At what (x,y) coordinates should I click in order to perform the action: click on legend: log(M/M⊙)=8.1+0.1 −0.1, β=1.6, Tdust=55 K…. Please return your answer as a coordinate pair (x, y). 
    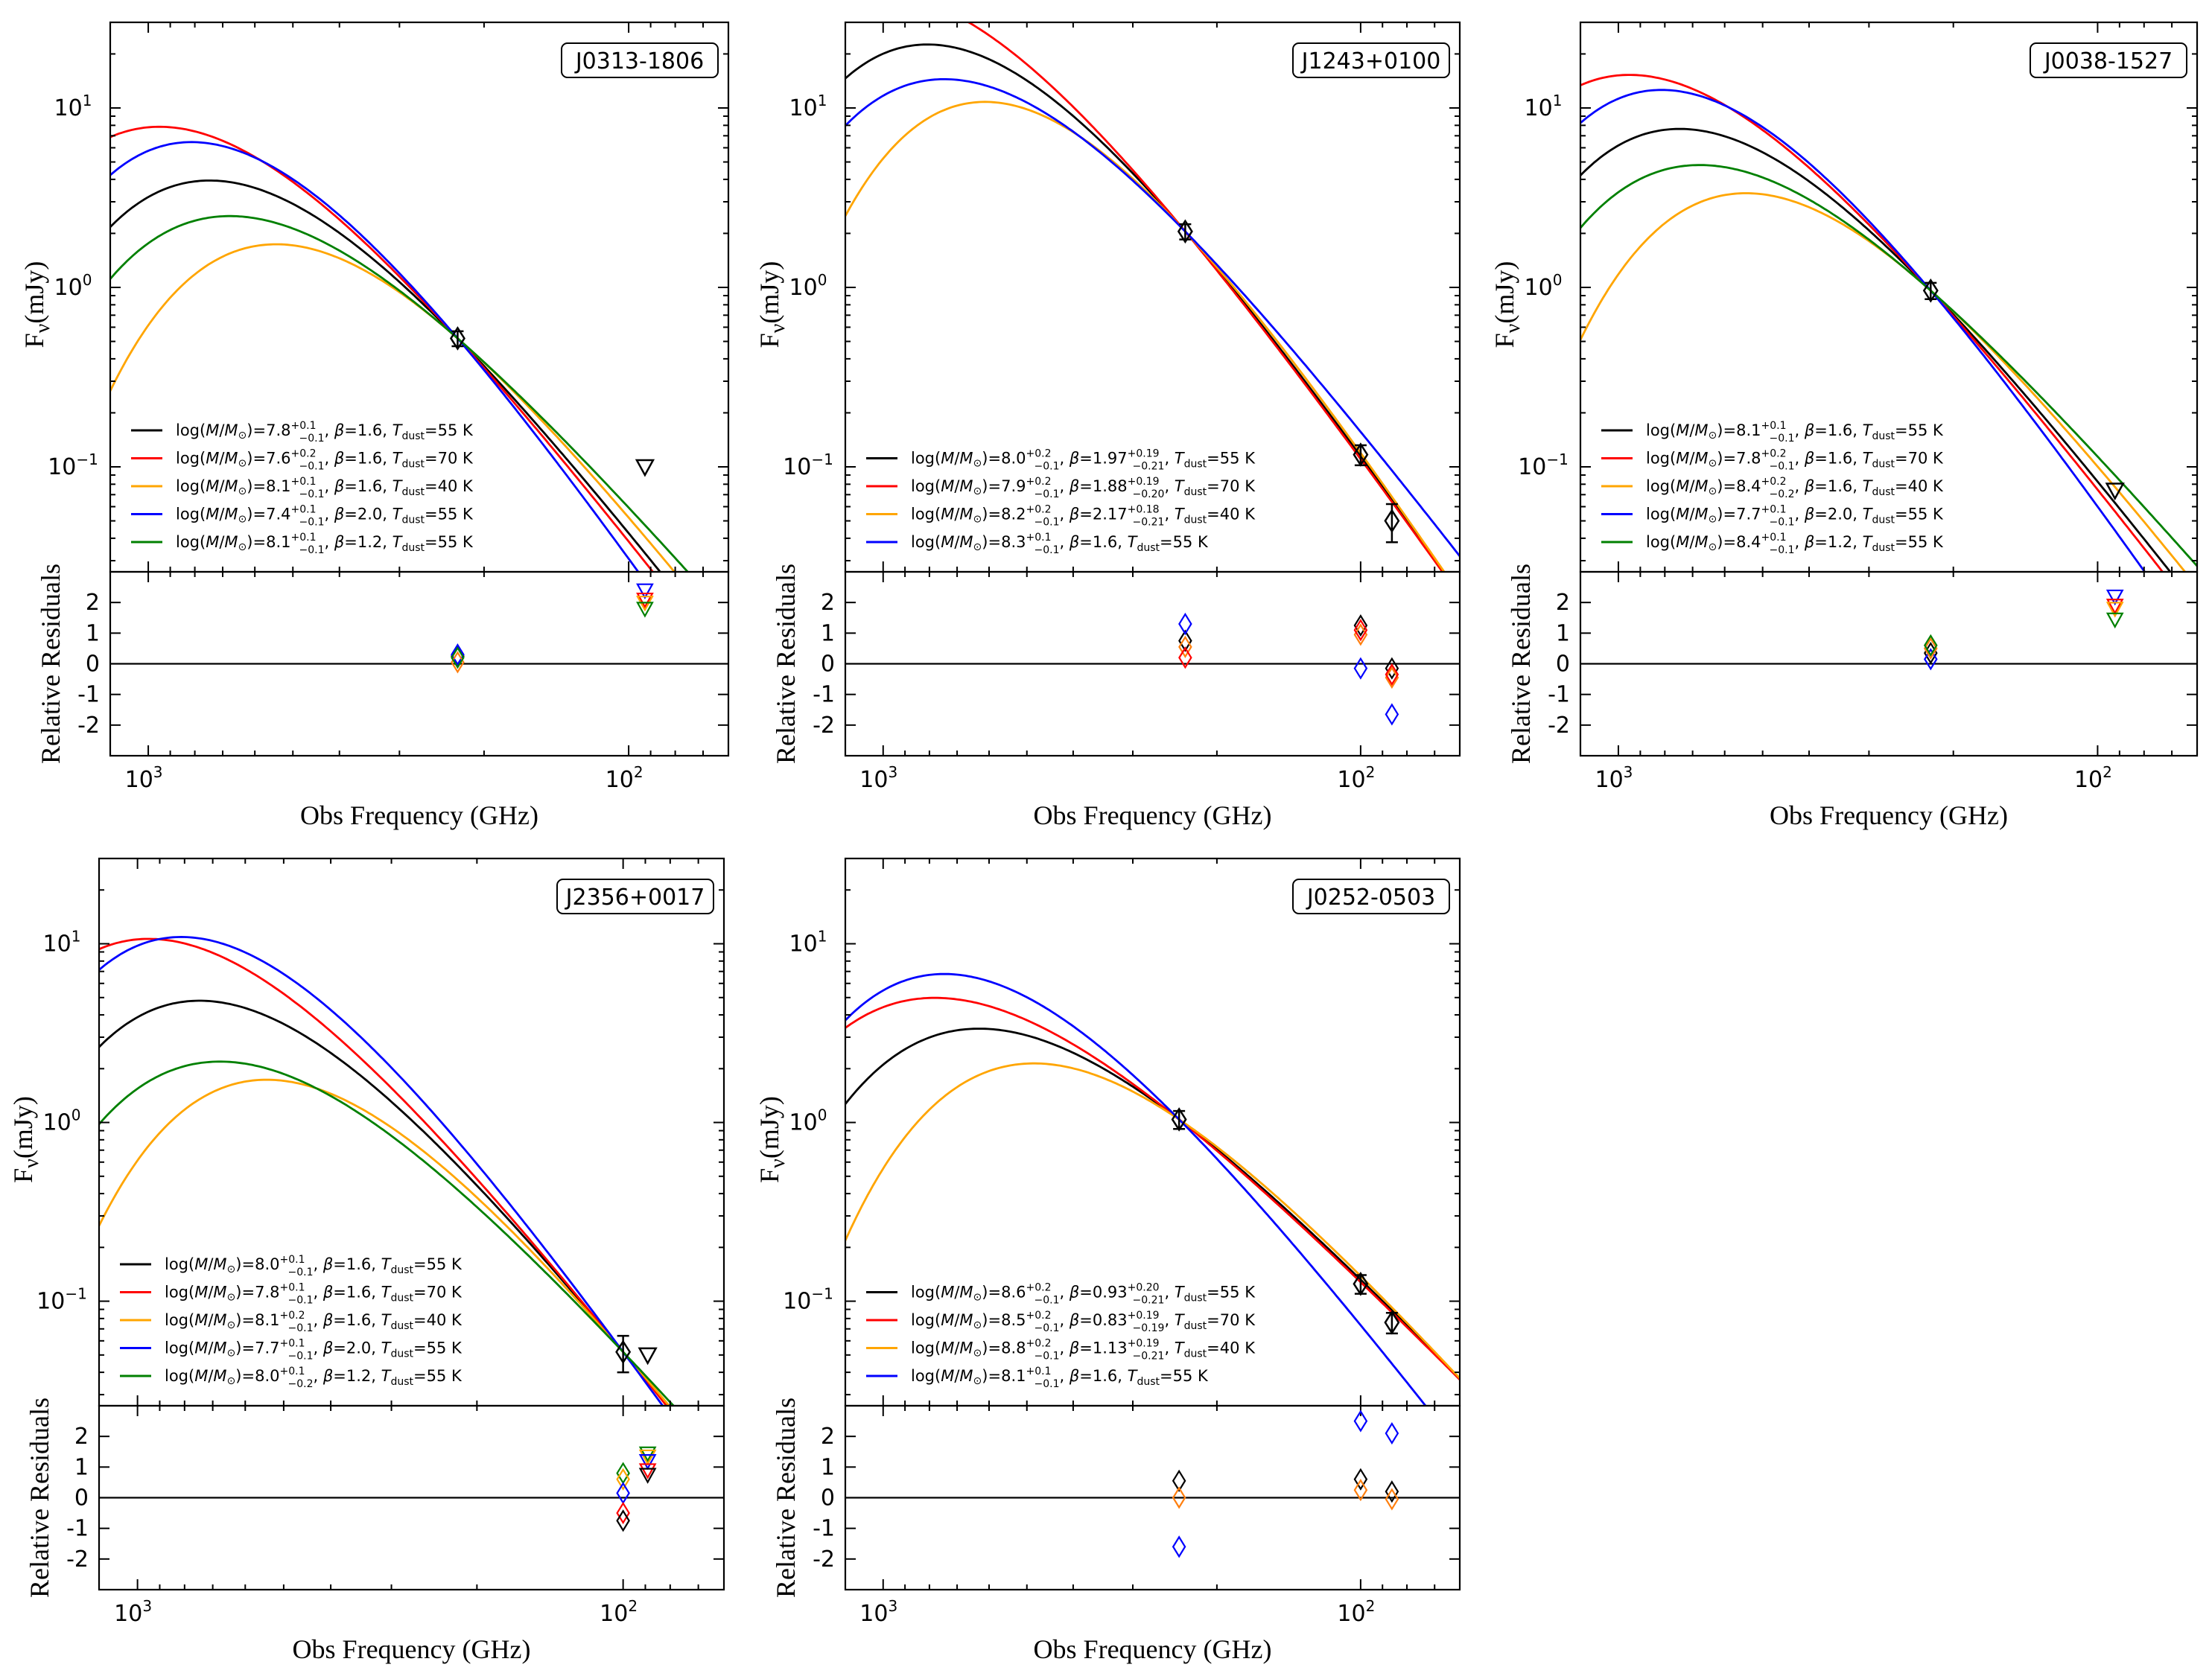
    Looking at the image, I should click on (1772, 488).